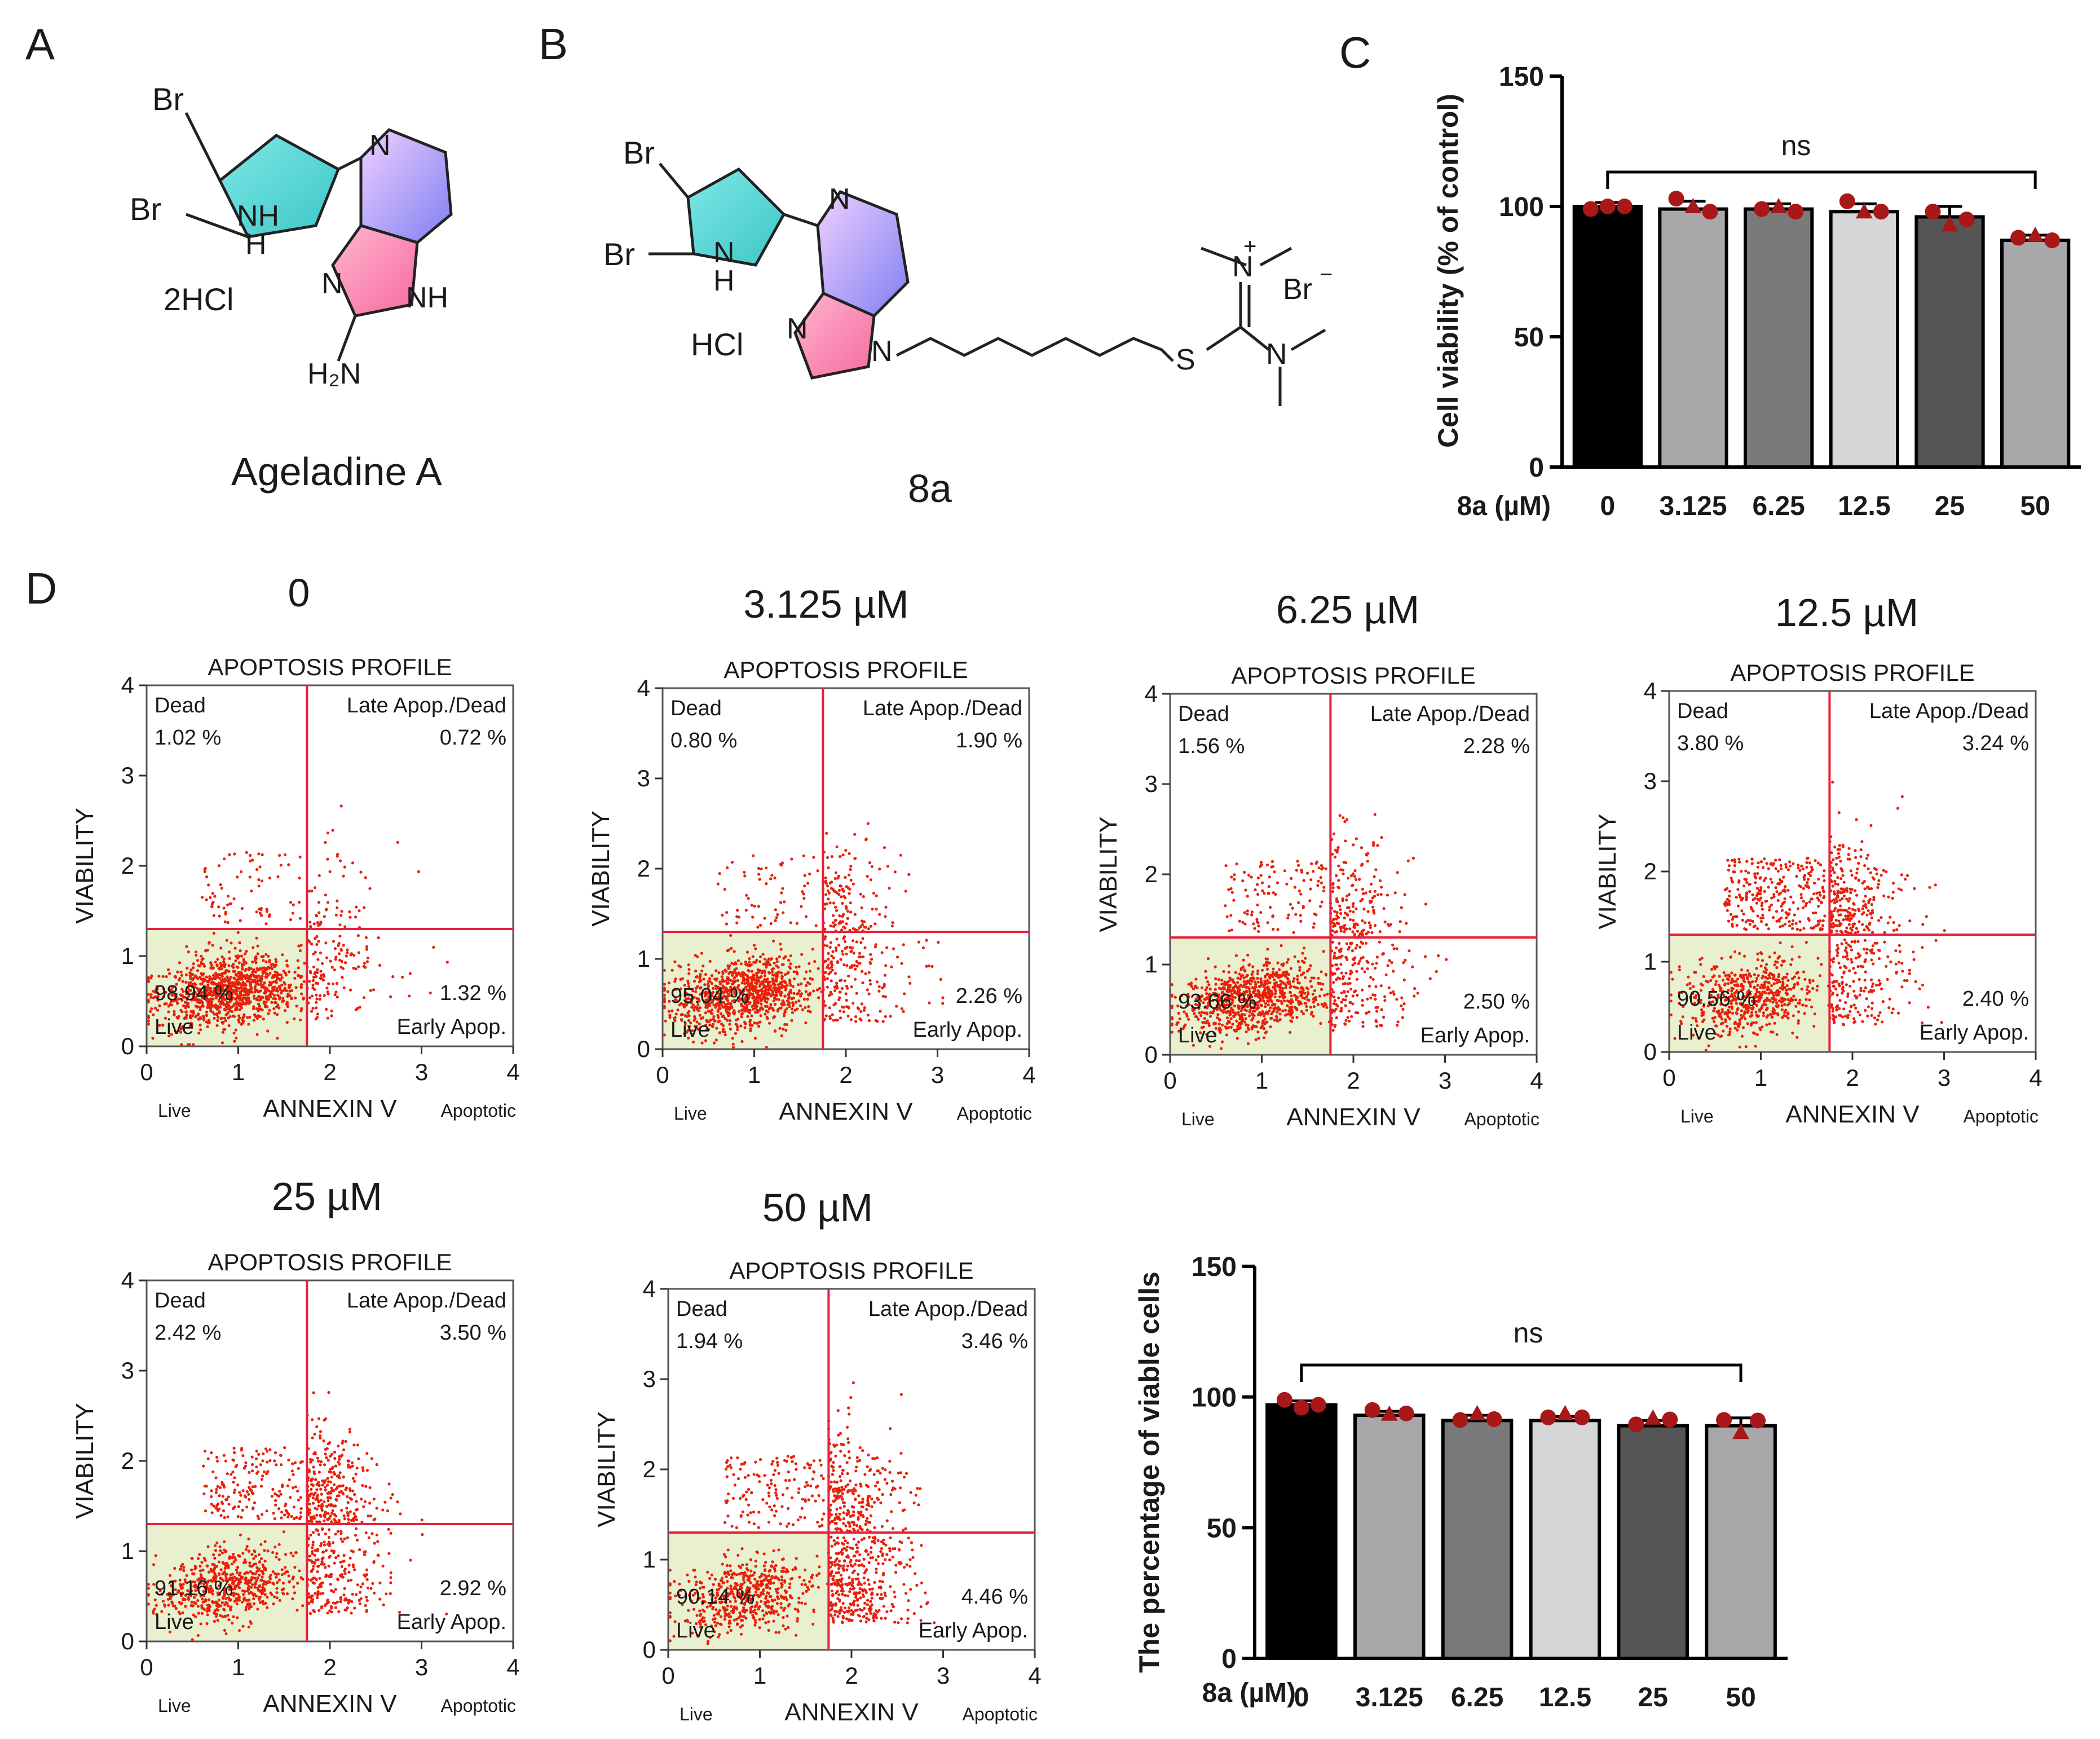 Image resolution: width=2100 pixels, height=1739 pixels. What do you see at coordinates (1151, 1054) in the screenshot?
I see `y-tick-label: 0` at bounding box center [1151, 1054].